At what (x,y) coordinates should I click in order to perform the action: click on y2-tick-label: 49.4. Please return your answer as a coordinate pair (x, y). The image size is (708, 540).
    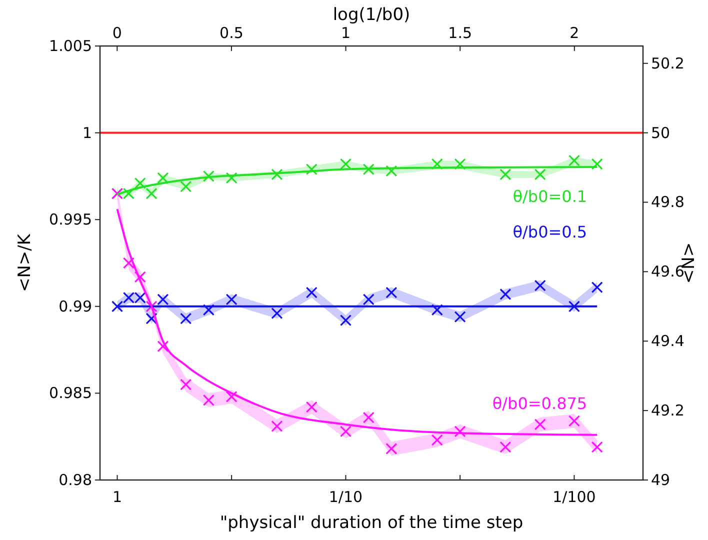
    Looking at the image, I should click on (667, 341).